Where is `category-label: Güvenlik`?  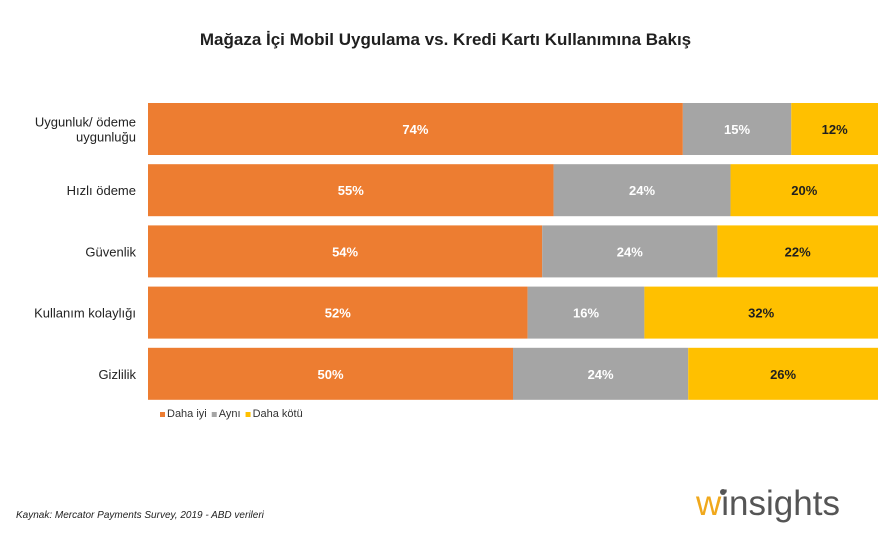 category-label: Güvenlik is located at coordinates (110, 251).